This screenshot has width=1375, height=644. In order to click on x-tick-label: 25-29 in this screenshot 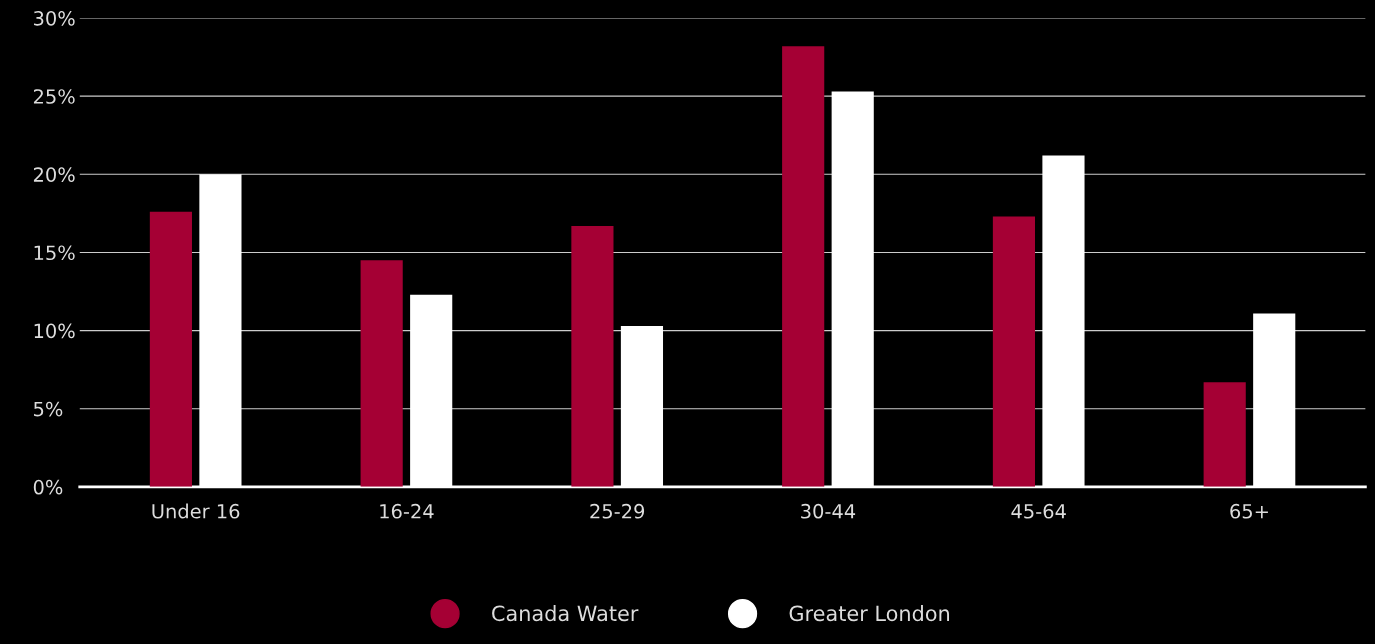, I will do `click(617, 511)`.